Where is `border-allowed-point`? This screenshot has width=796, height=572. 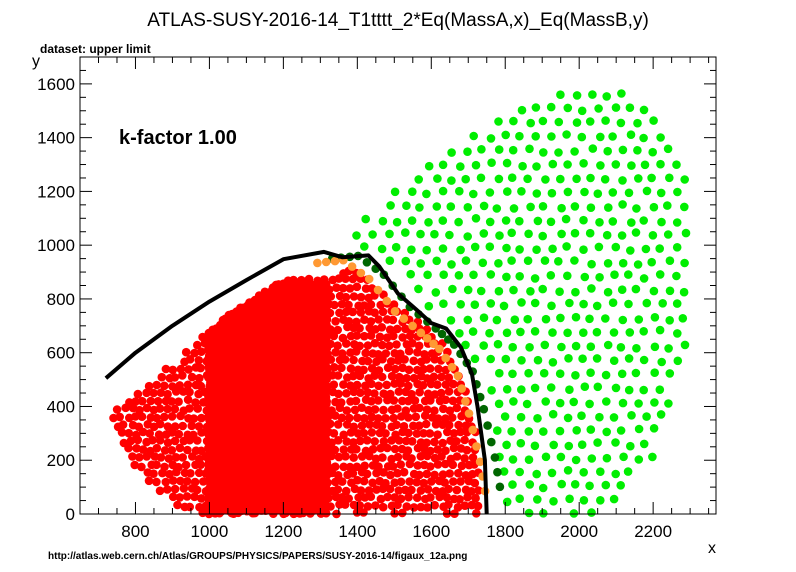 border-allowed-point is located at coordinates (491, 442).